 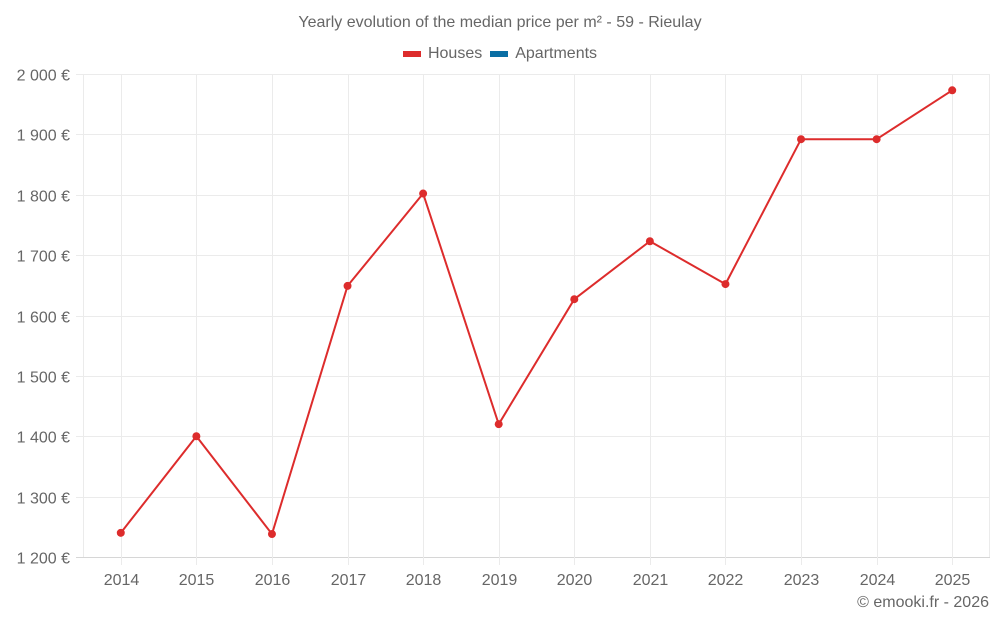 I want to click on x-tick-label: 2025, so click(x=953, y=580).